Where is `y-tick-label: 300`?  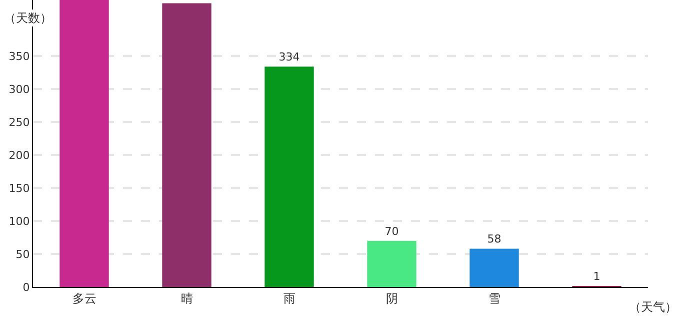 y-tick-label: 300 is located at coordinates (19, 89).